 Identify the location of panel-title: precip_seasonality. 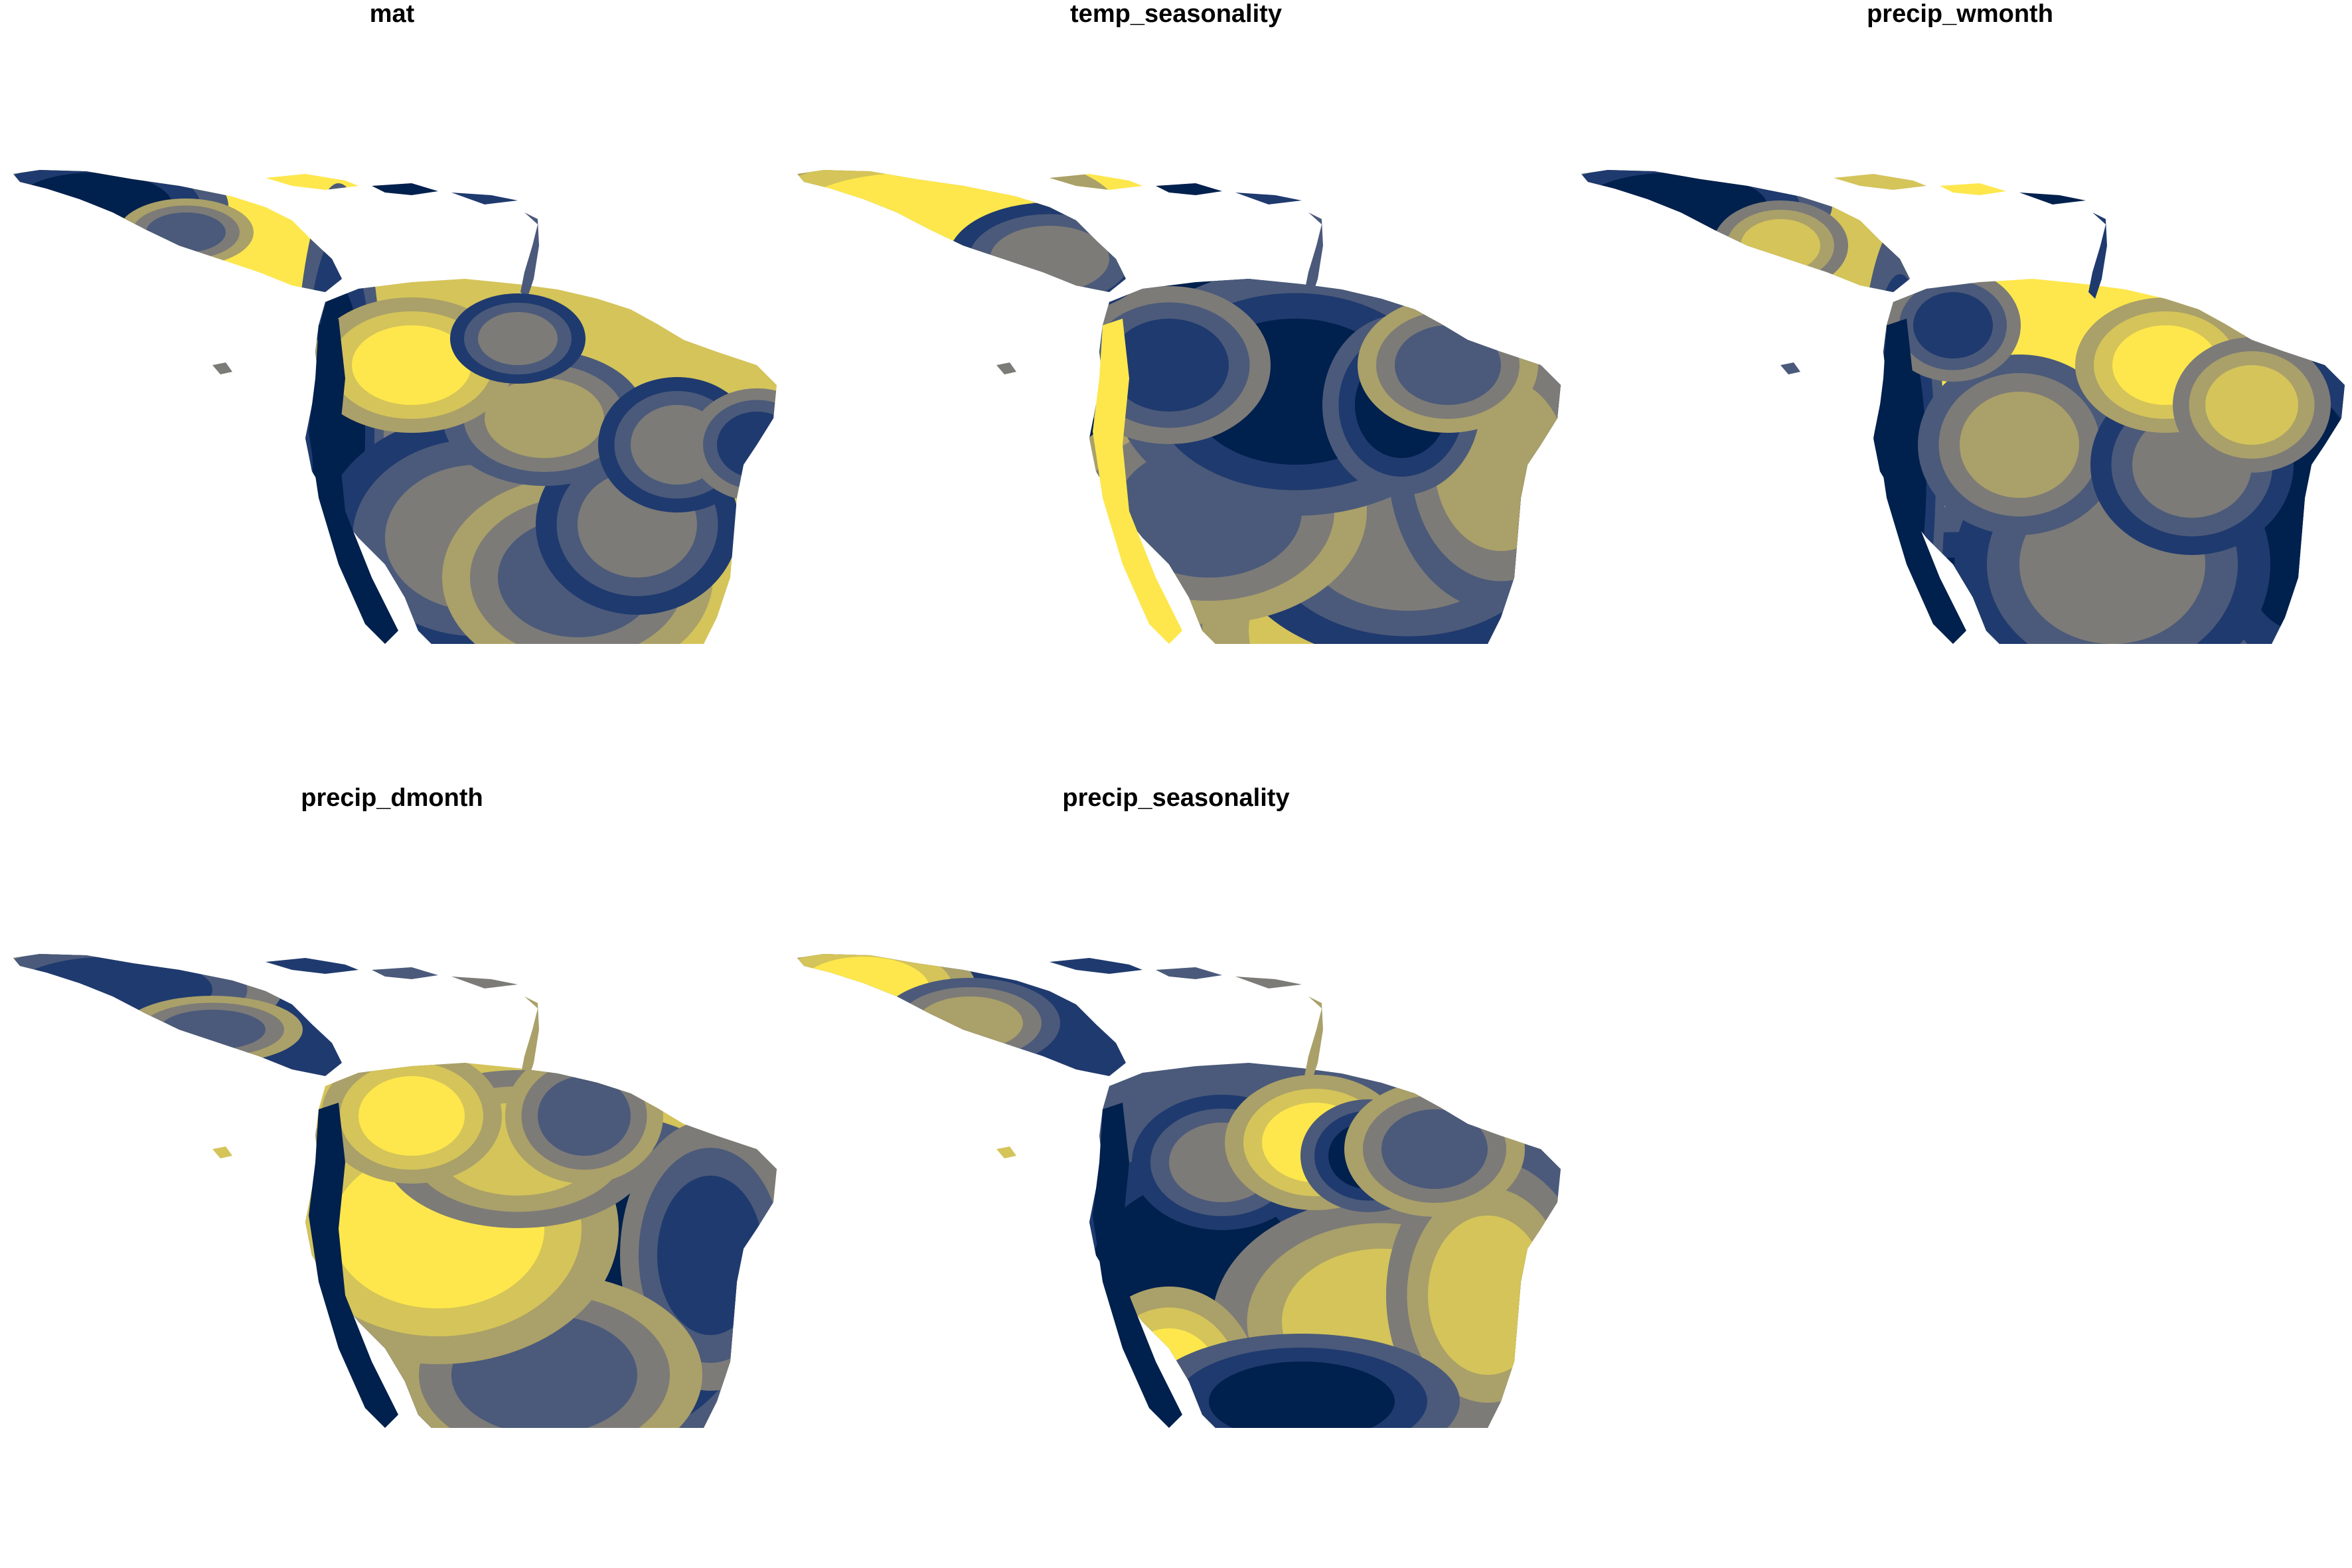
(1176, 798).